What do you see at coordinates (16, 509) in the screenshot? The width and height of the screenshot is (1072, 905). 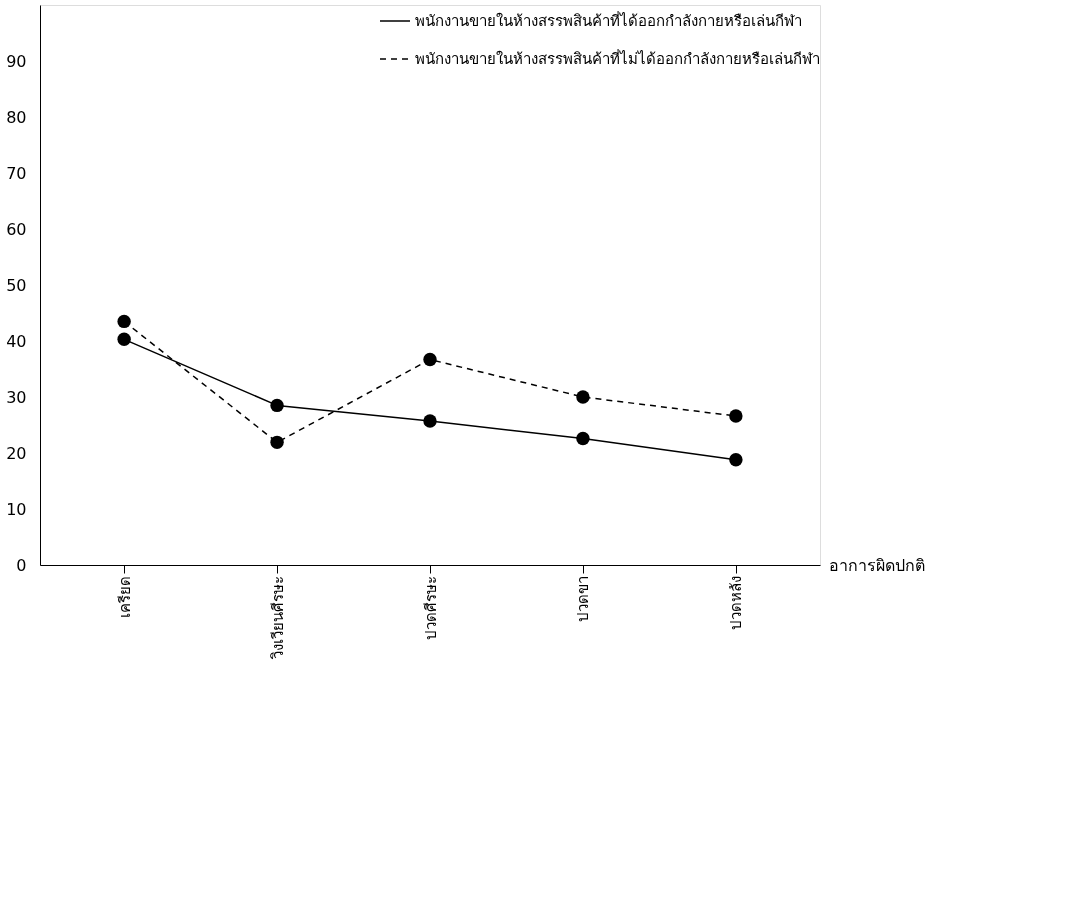 I see `y-tick-label: 10` at bounding box center [16, 509].